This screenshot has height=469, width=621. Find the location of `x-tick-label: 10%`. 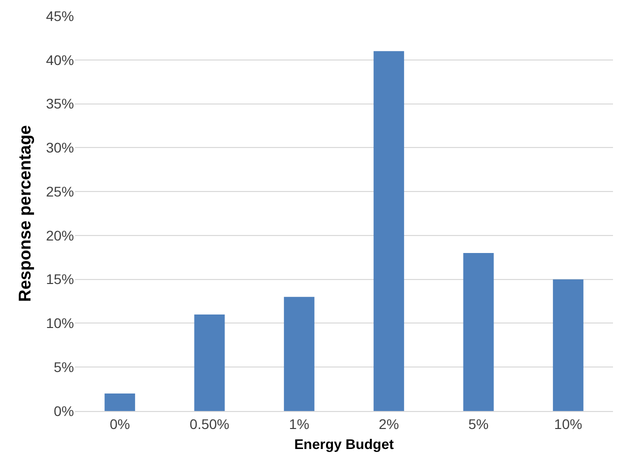

x-tick-label: 10% is located at coordinates (568, 424).